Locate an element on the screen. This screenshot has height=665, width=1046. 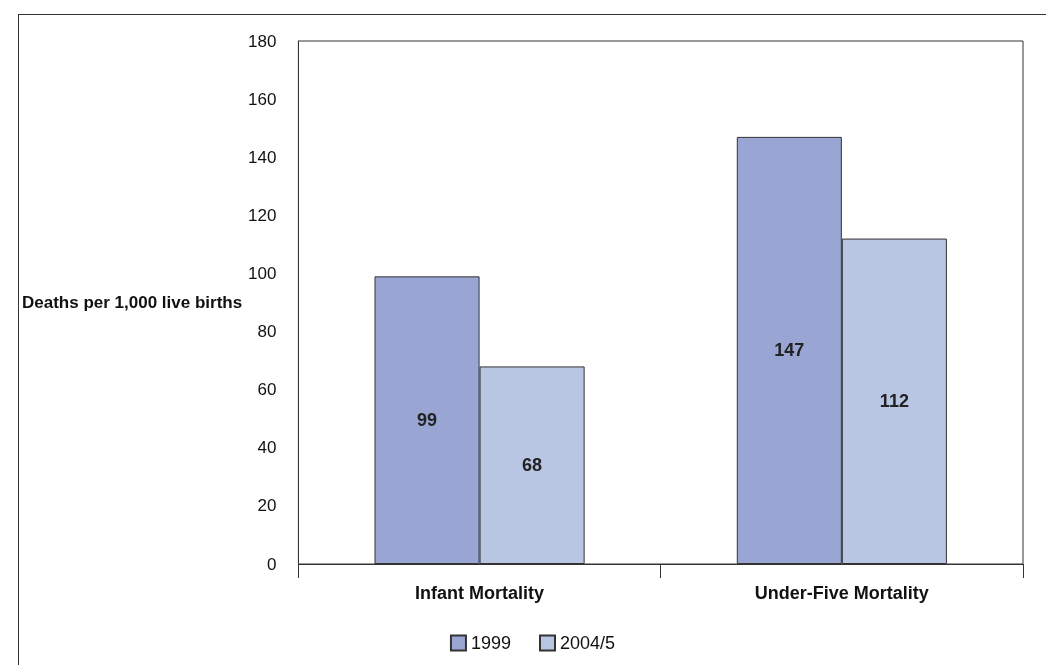
legend-label: 1999 is located at coordinates (490, 643).